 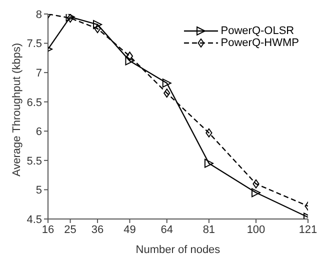 What do you see at coordinates (166, 230) in the screenshot?
I see `x-tick-label: 64` at bounding box center [166, 230].